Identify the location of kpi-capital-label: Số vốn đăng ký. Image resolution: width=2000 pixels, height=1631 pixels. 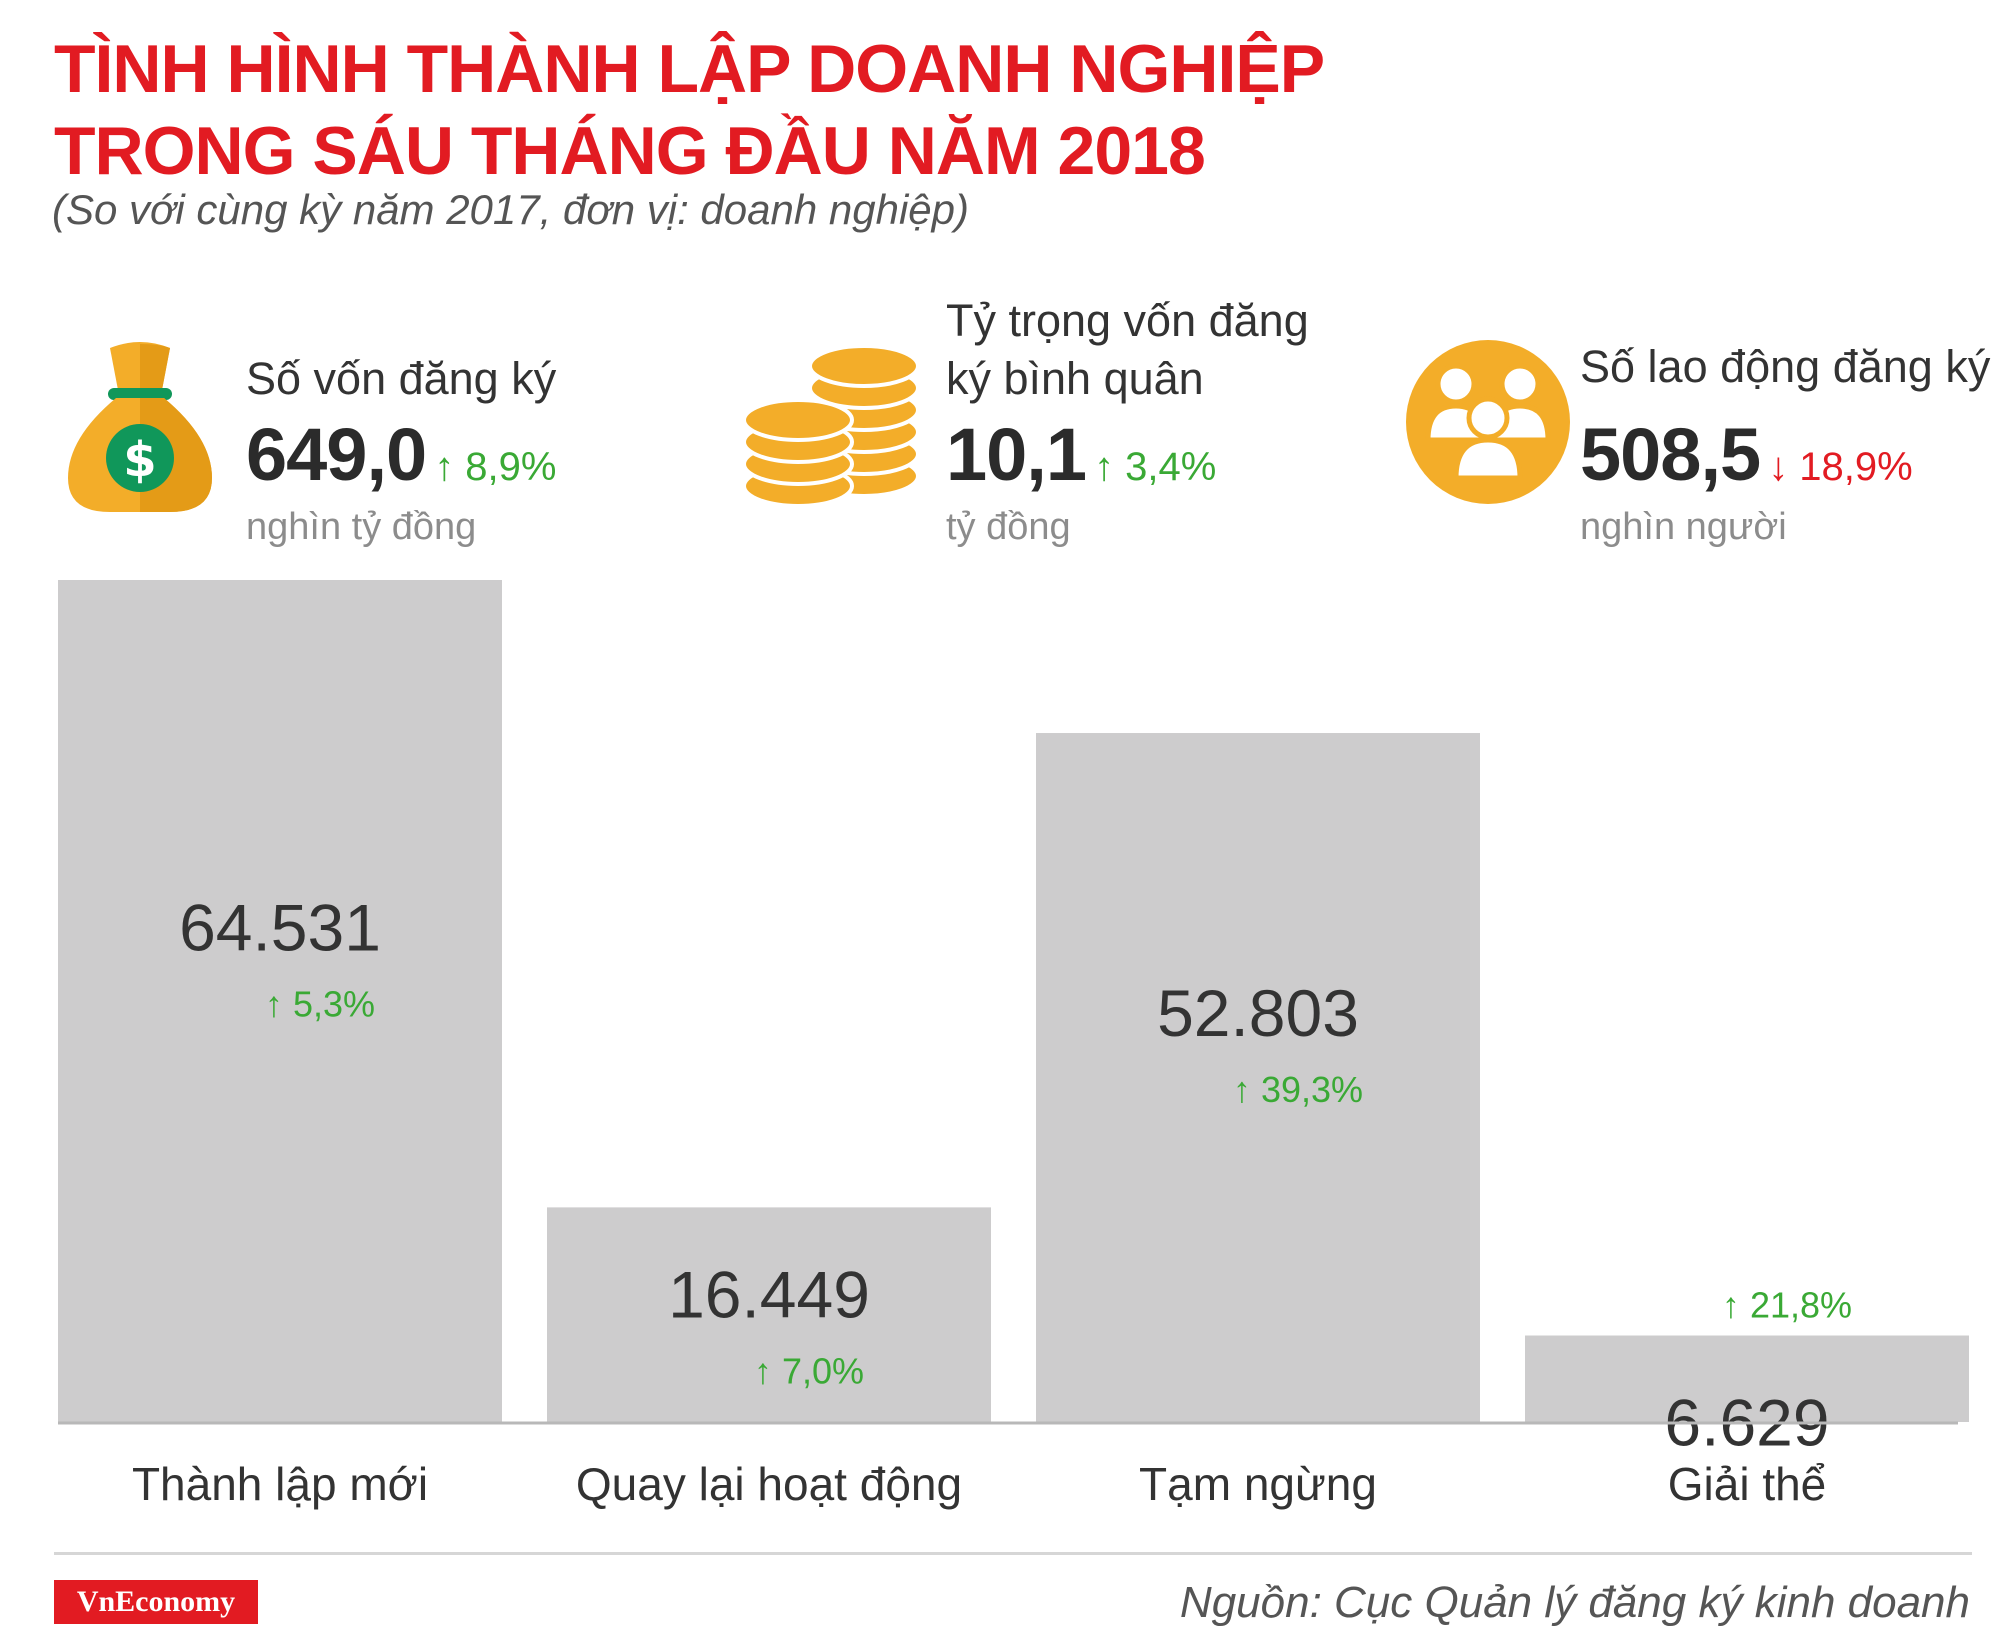
(401, 378).